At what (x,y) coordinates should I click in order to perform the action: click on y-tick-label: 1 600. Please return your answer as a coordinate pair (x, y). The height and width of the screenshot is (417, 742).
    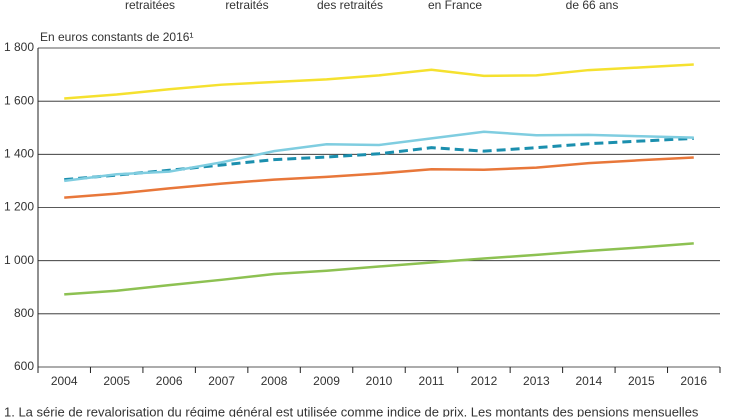
    Looking at the image, I should click on (19, 100).